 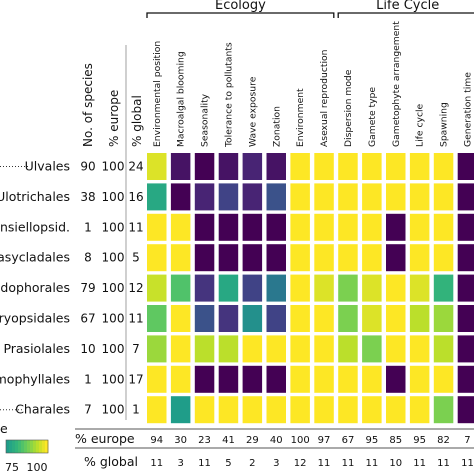 What do you see at coordinates (136, 349) in the screenshot?
I see `global-percent: 7` at bounding box center [136, 349].